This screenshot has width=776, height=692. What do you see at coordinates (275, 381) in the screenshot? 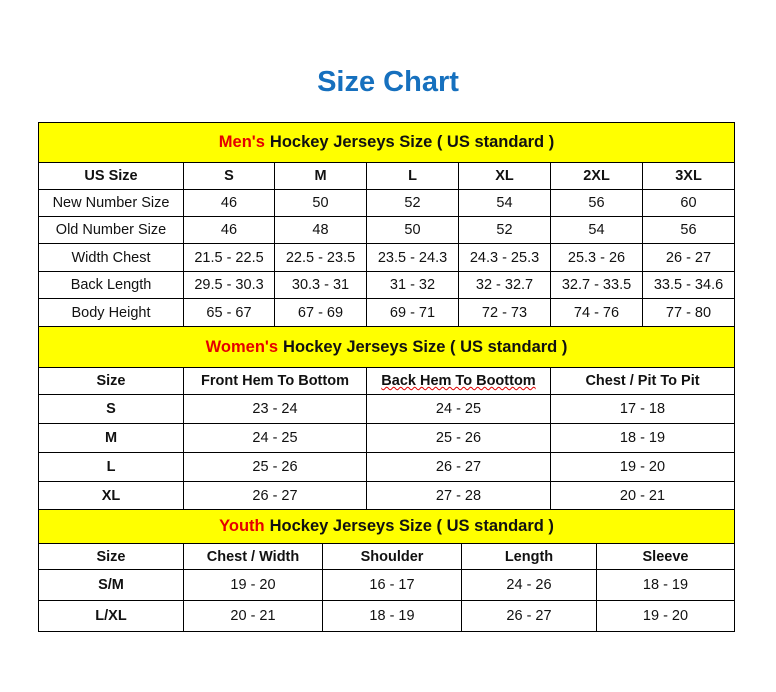
I see `women-header-cell-text: Front Hem To Bottom` at bounding box center [275, 381].